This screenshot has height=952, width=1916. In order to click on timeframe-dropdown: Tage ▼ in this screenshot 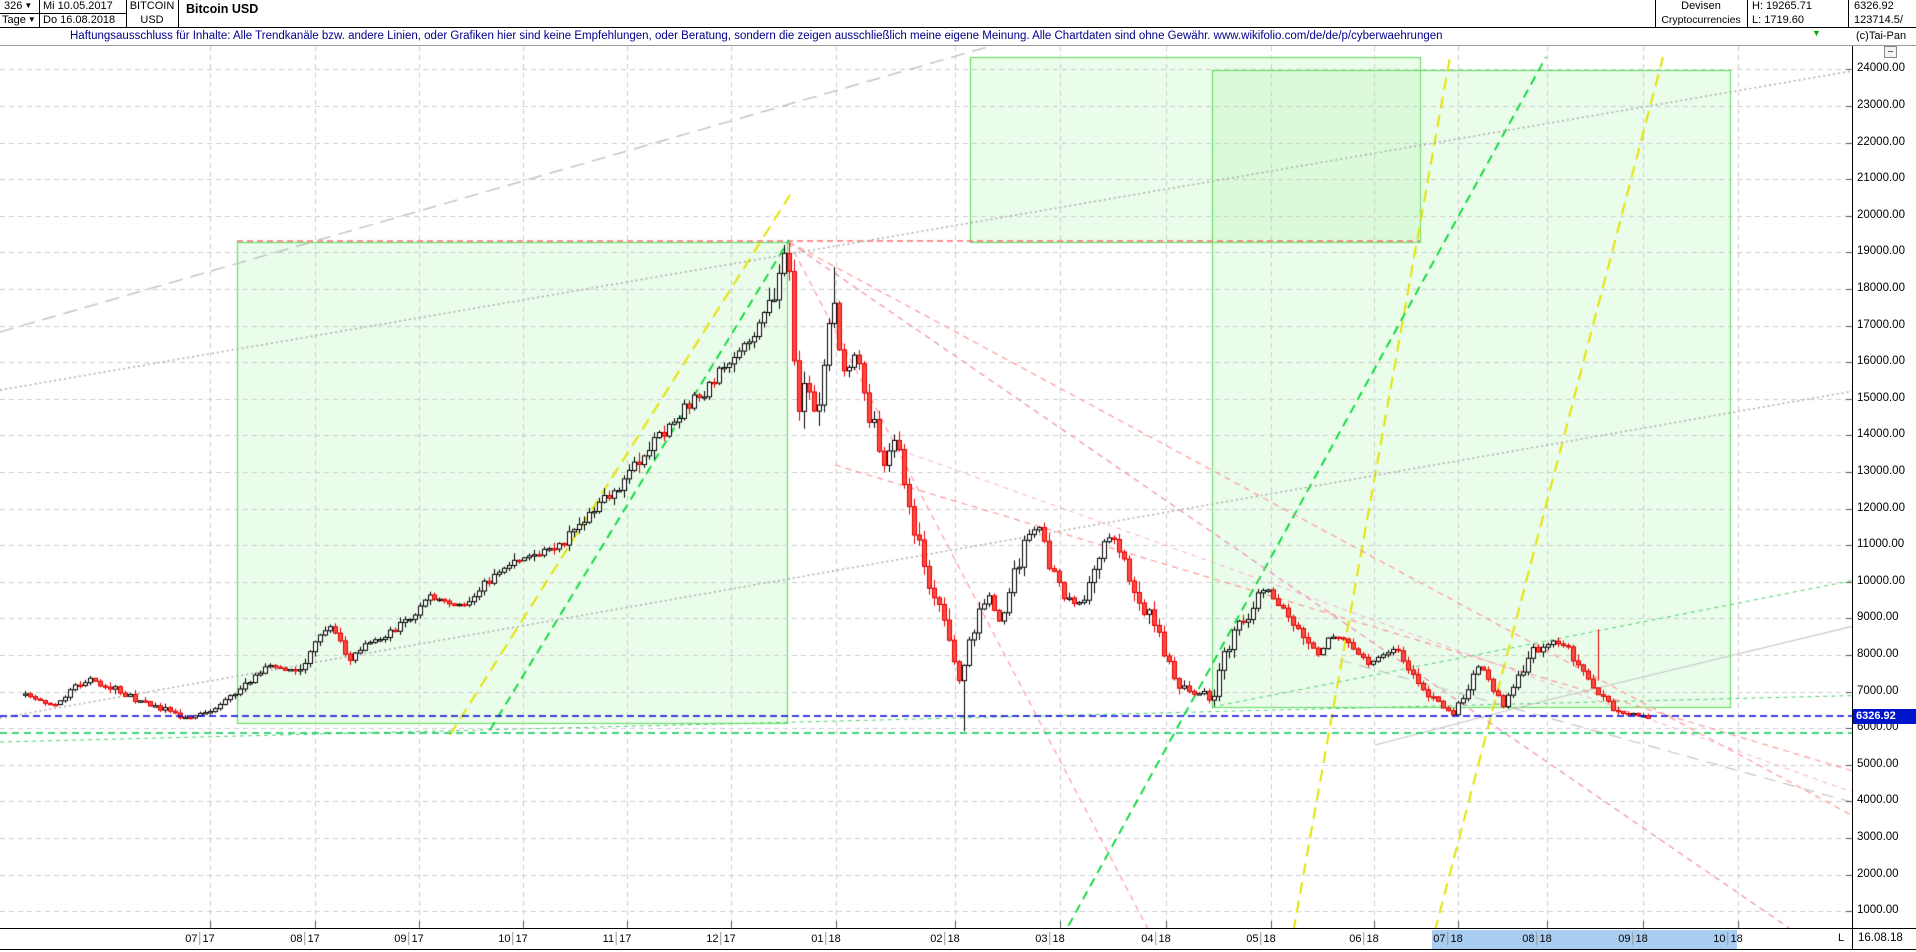, I will do `click(19, 20)`.